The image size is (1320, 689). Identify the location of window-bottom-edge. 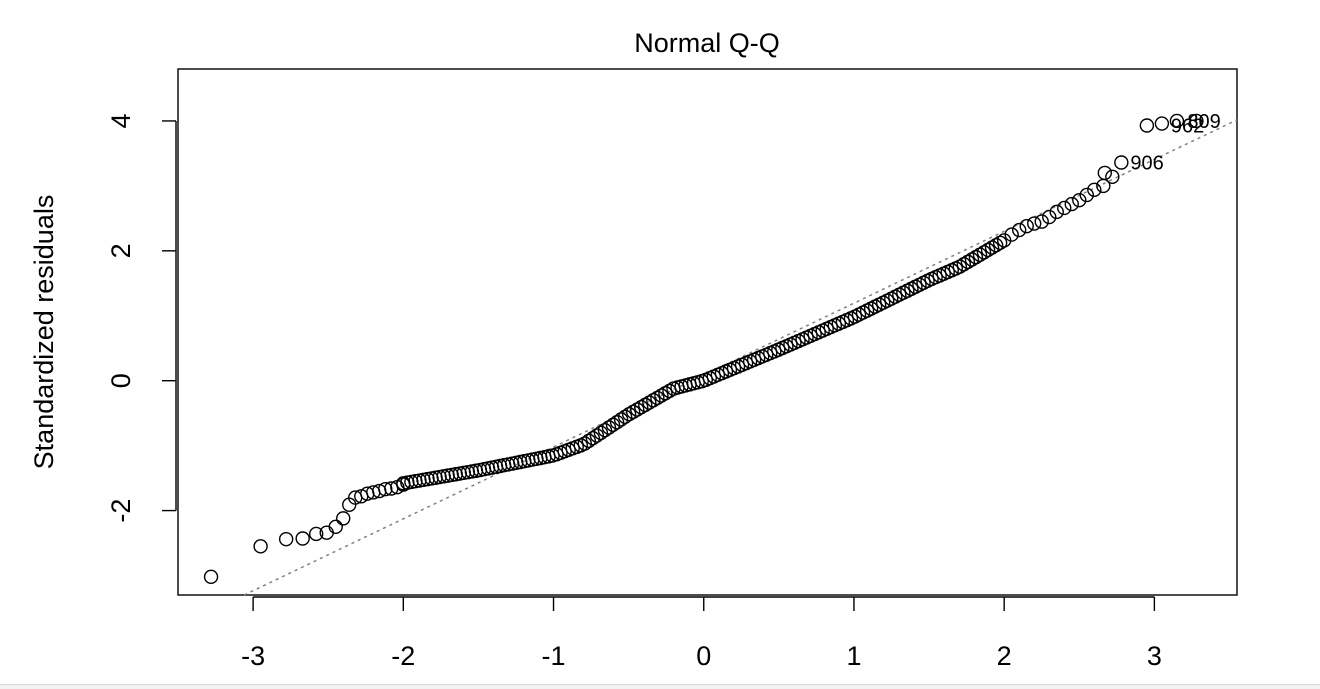
(660, 686).